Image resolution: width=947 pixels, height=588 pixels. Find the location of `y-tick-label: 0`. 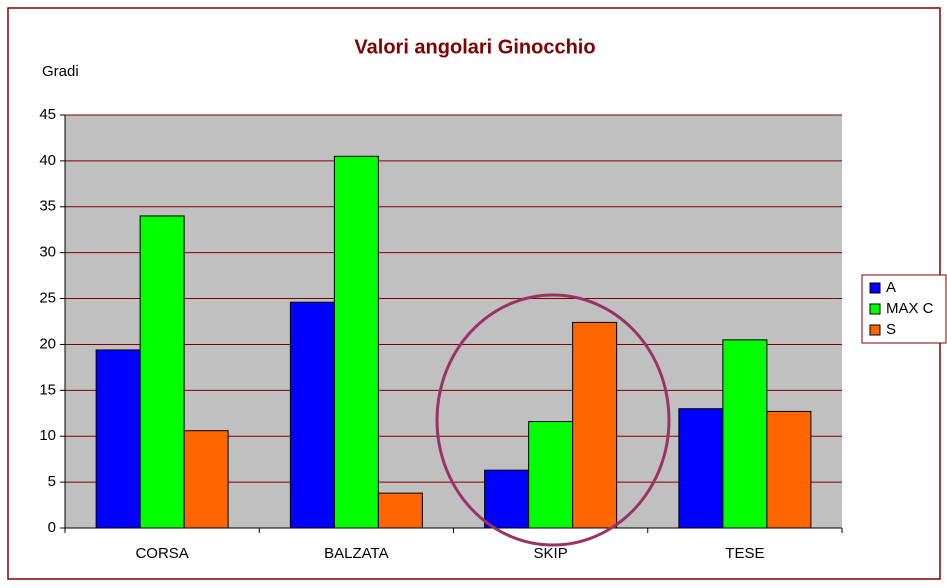

y-tick-label: 0 is located at coordinates (52, 527).